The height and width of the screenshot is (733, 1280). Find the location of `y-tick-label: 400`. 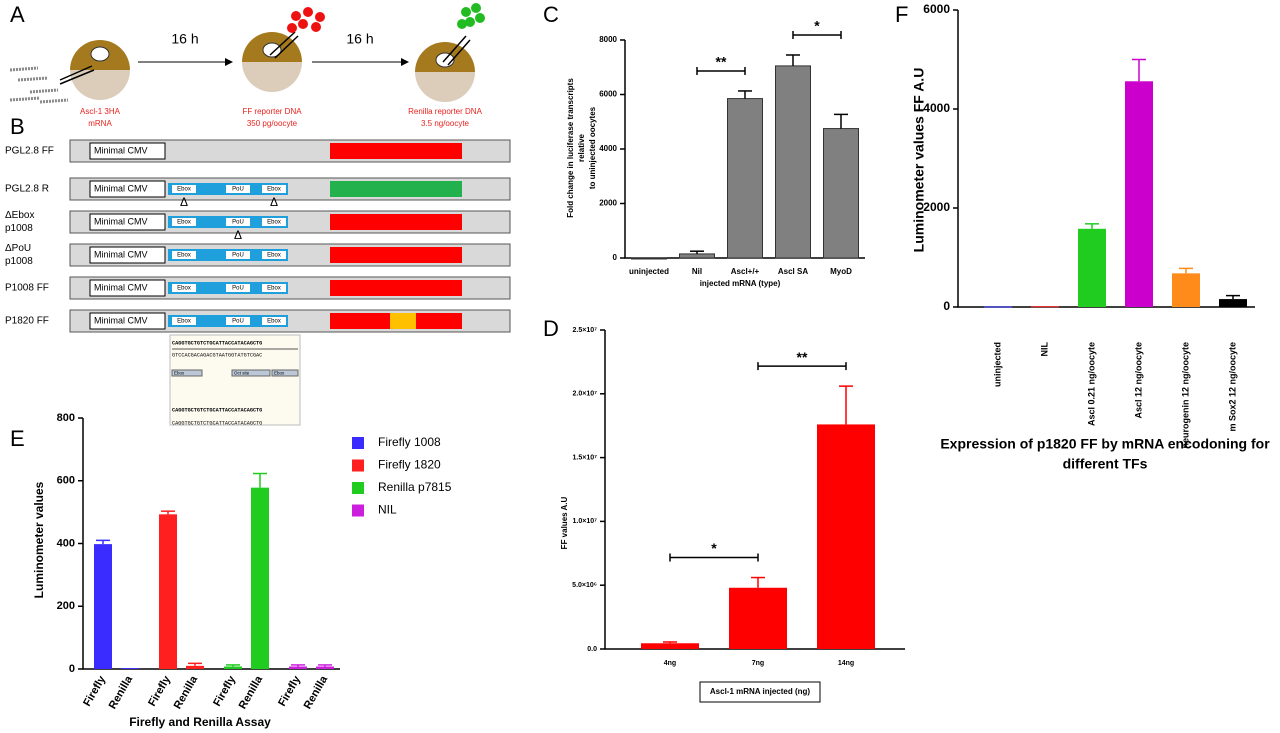

y-tick-label: 400 is located at coordinates (66, 543).